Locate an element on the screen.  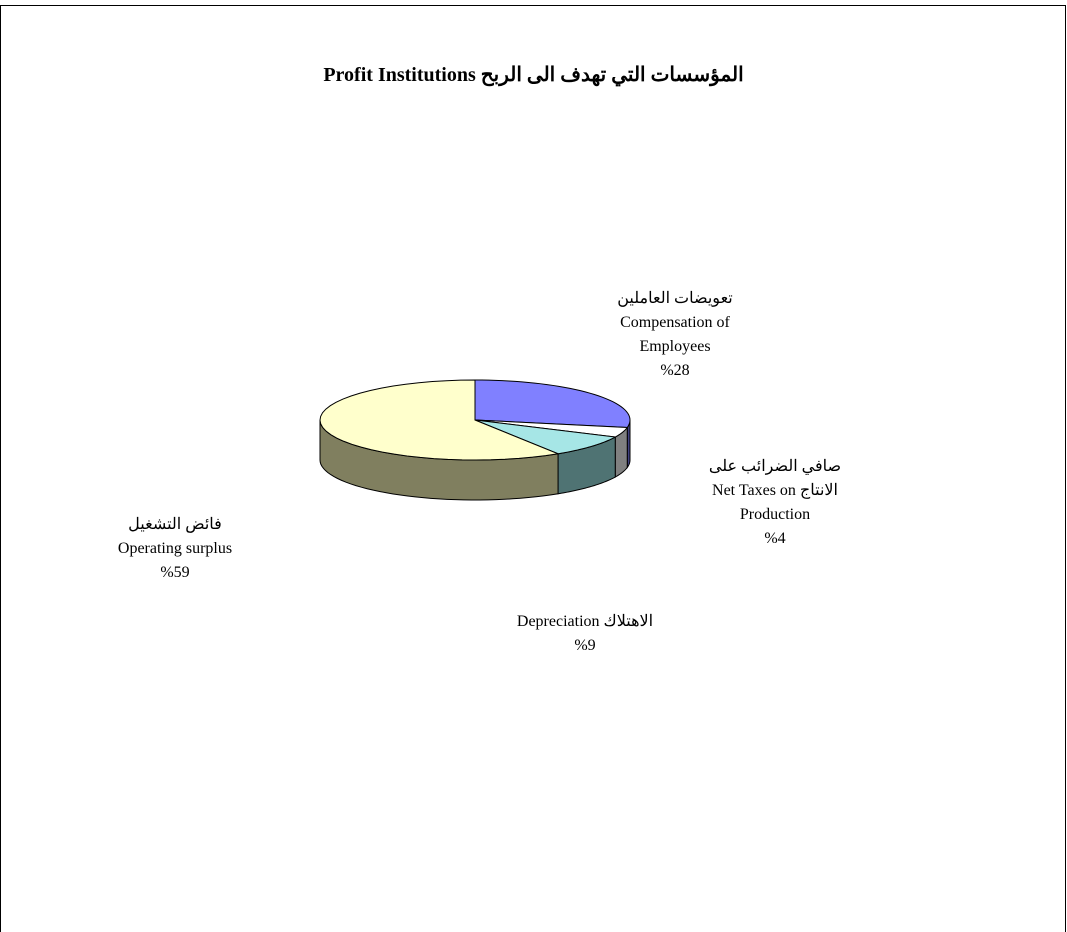
slice-value: %59 is located at coordinates (175, 572).